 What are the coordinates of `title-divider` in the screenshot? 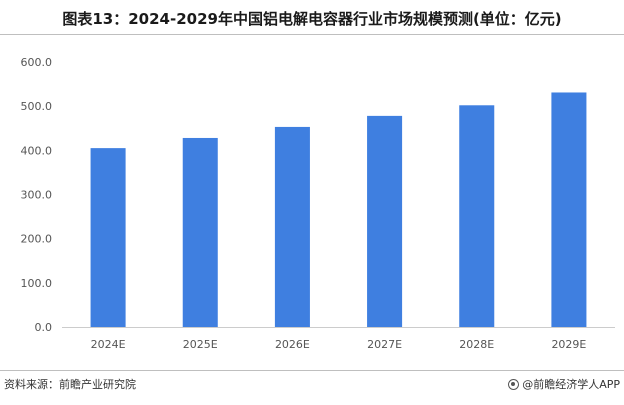 It's located at (312, 34).